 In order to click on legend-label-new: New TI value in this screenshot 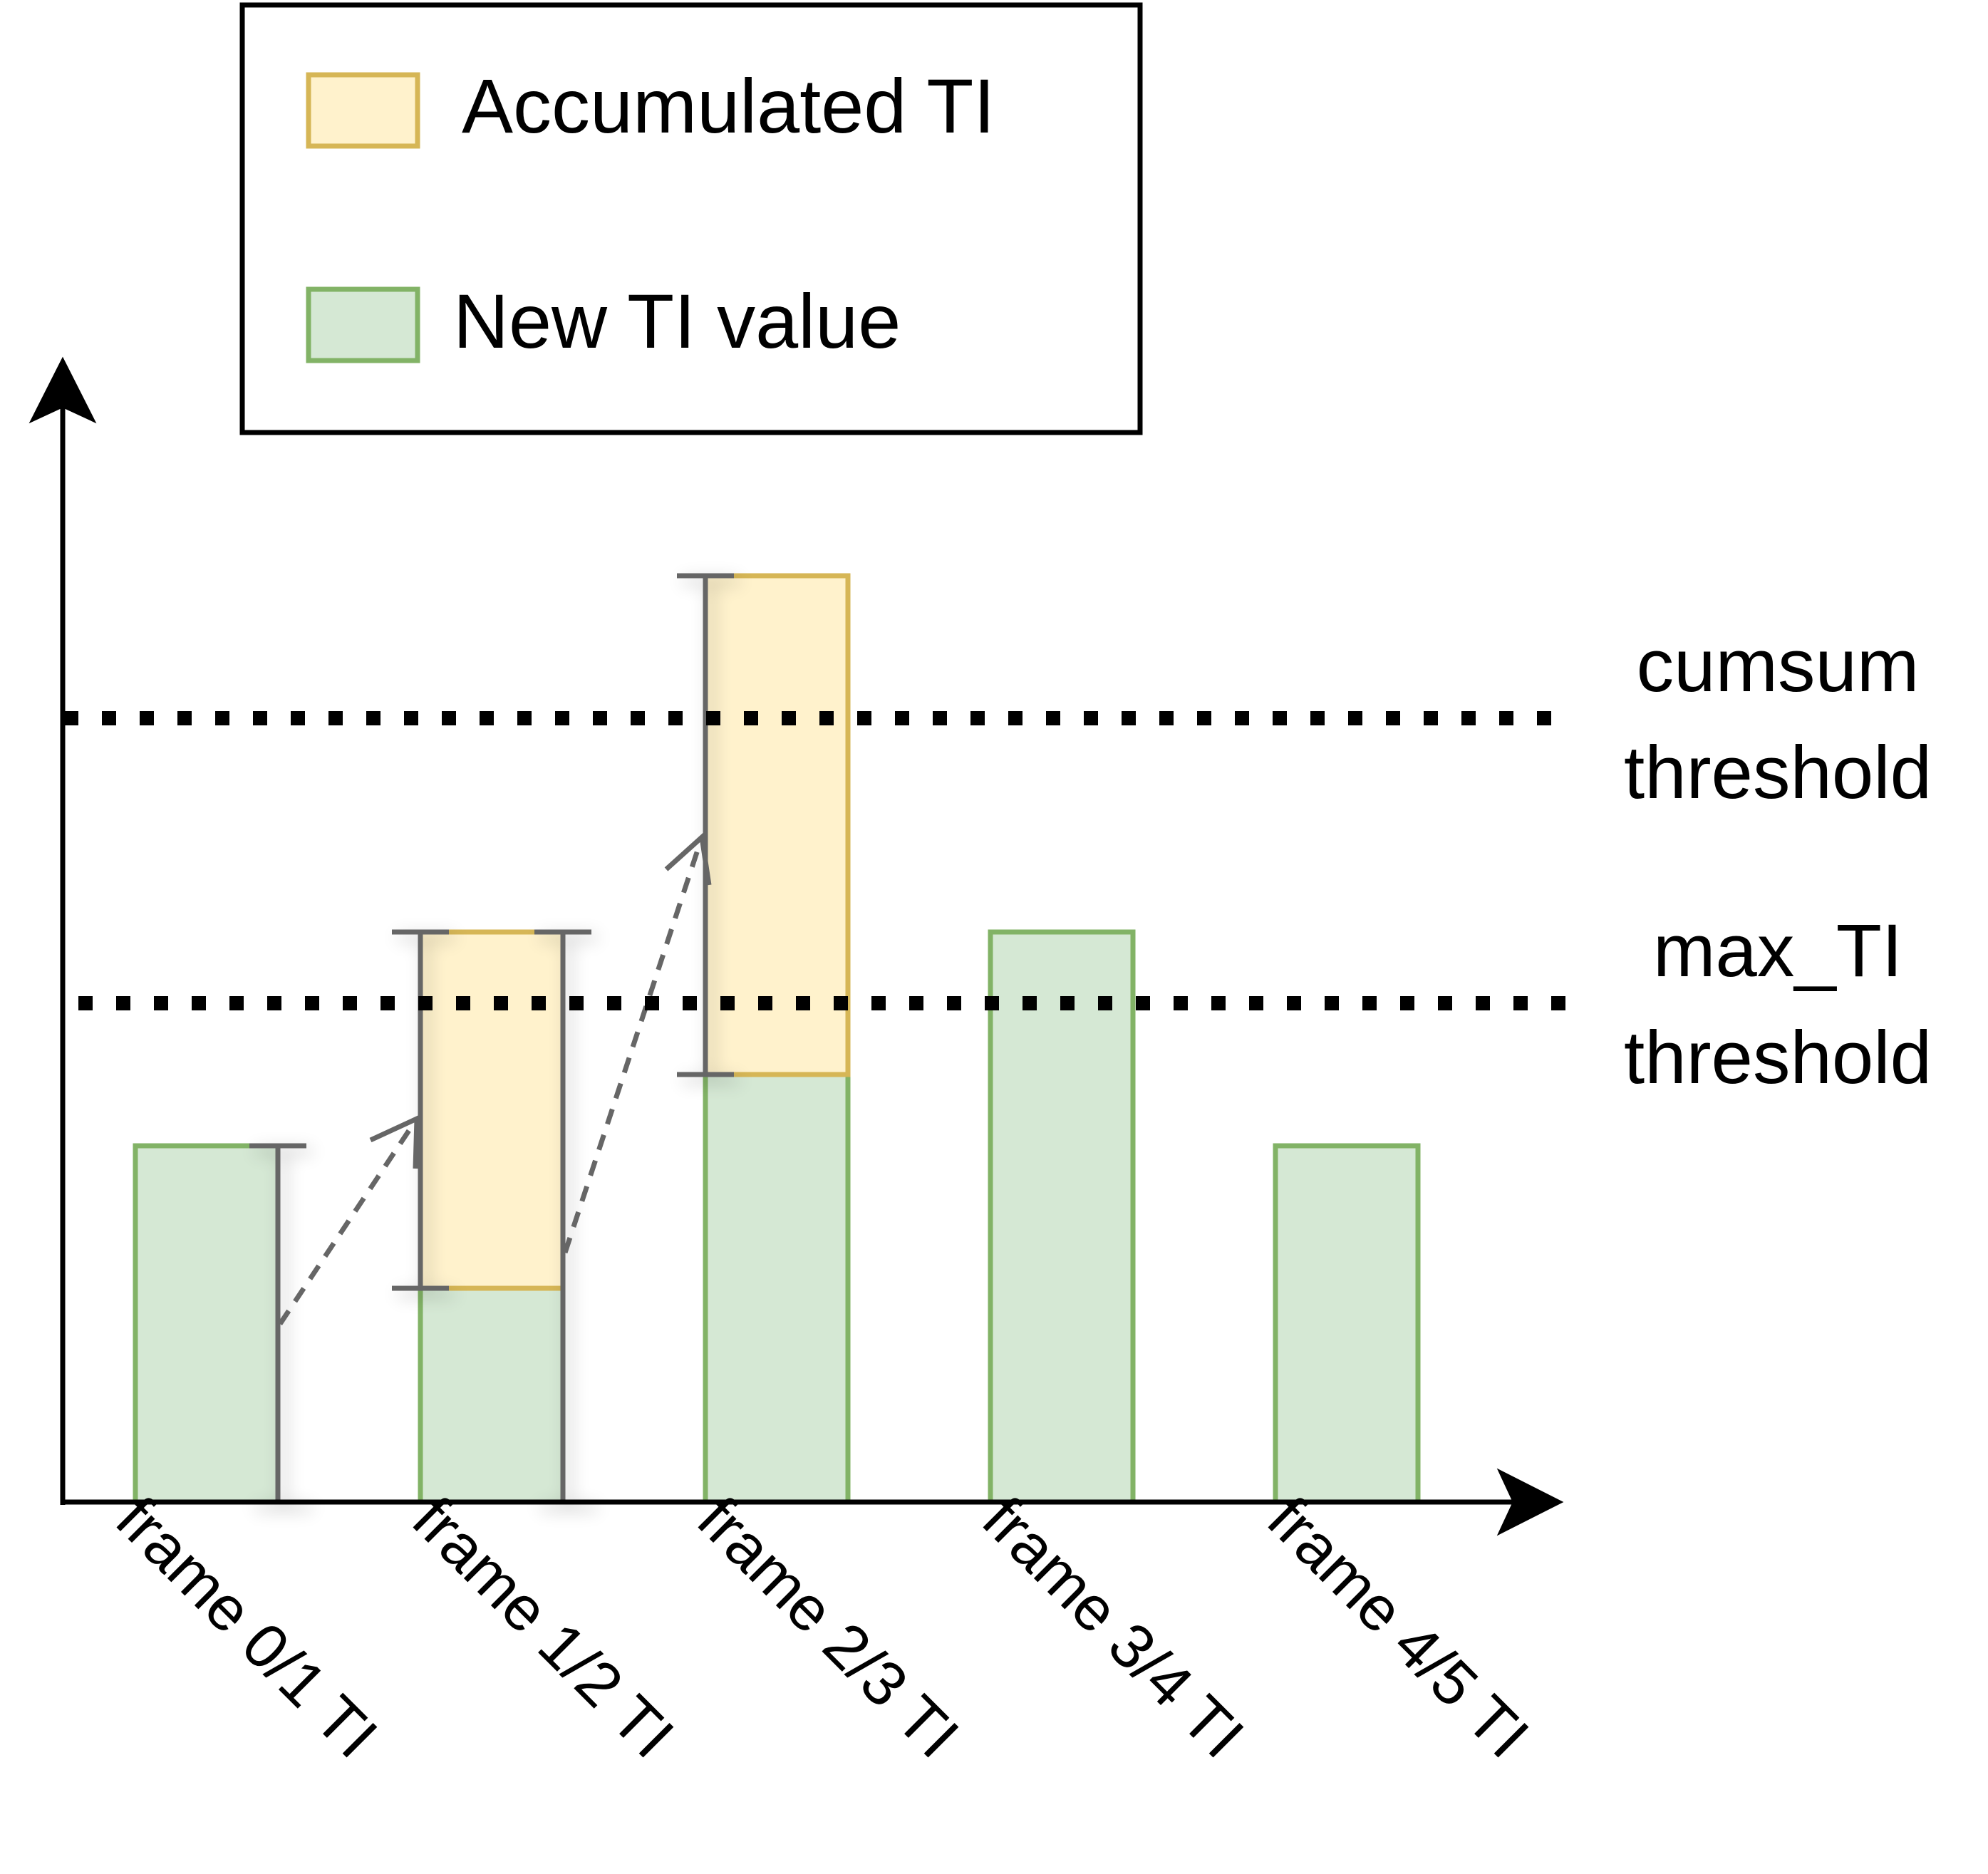, I will do `click(677, 321)`.